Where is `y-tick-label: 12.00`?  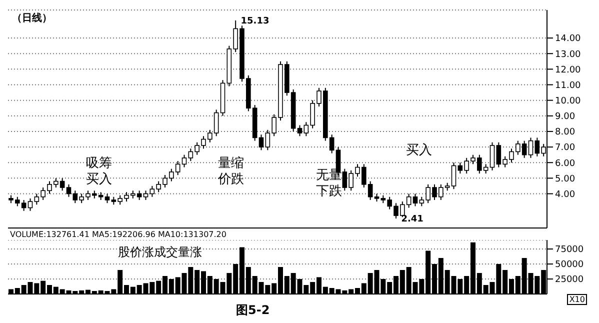
y-tick-label: 12.00 is located at coordinates (568, 70).